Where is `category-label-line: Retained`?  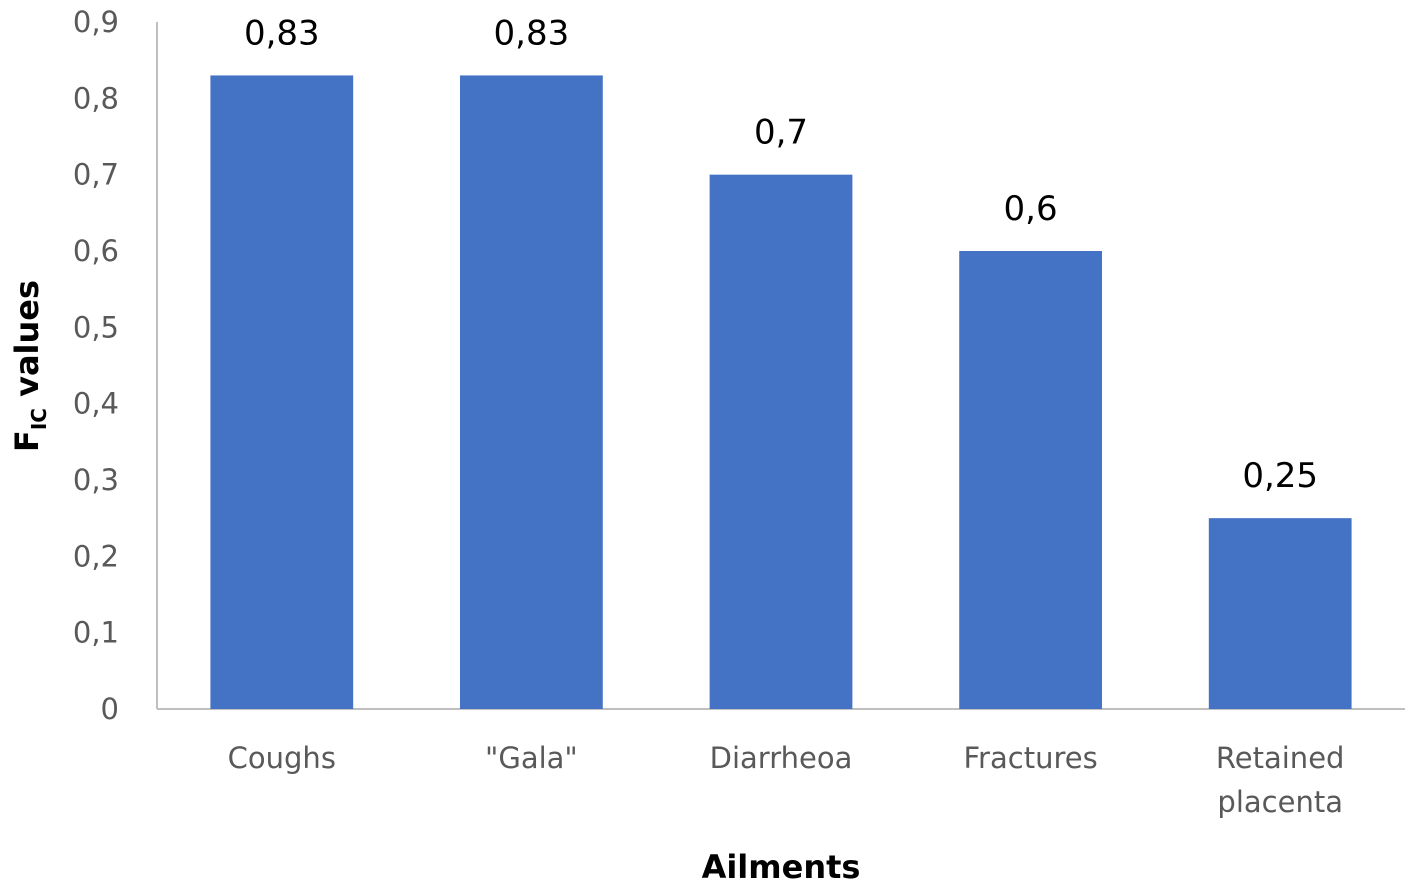
category-label-line: Retained is located at coordinates (1280, 758).